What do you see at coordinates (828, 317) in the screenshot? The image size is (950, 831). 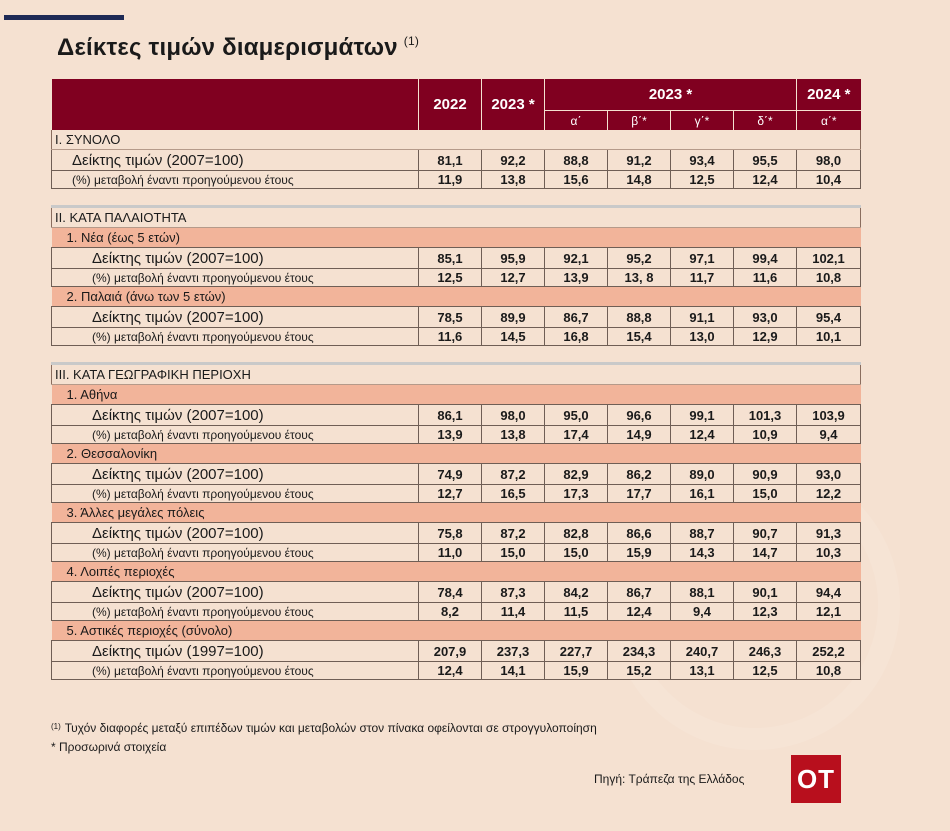 I see `value-cell: 95,4` at bounding box center [828, 317].